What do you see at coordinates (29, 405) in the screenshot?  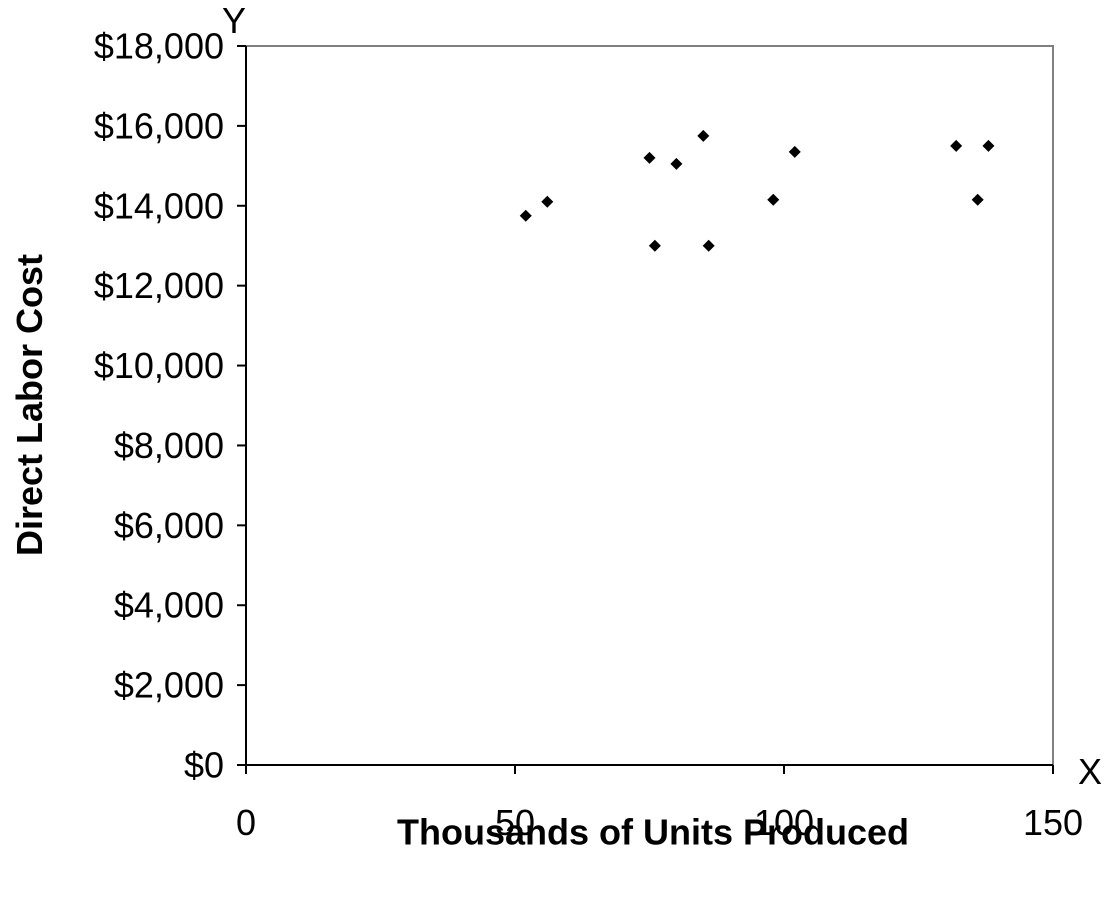 I see `y-axis-title: Direct Labor Cost` at bounding box center [29, 405].